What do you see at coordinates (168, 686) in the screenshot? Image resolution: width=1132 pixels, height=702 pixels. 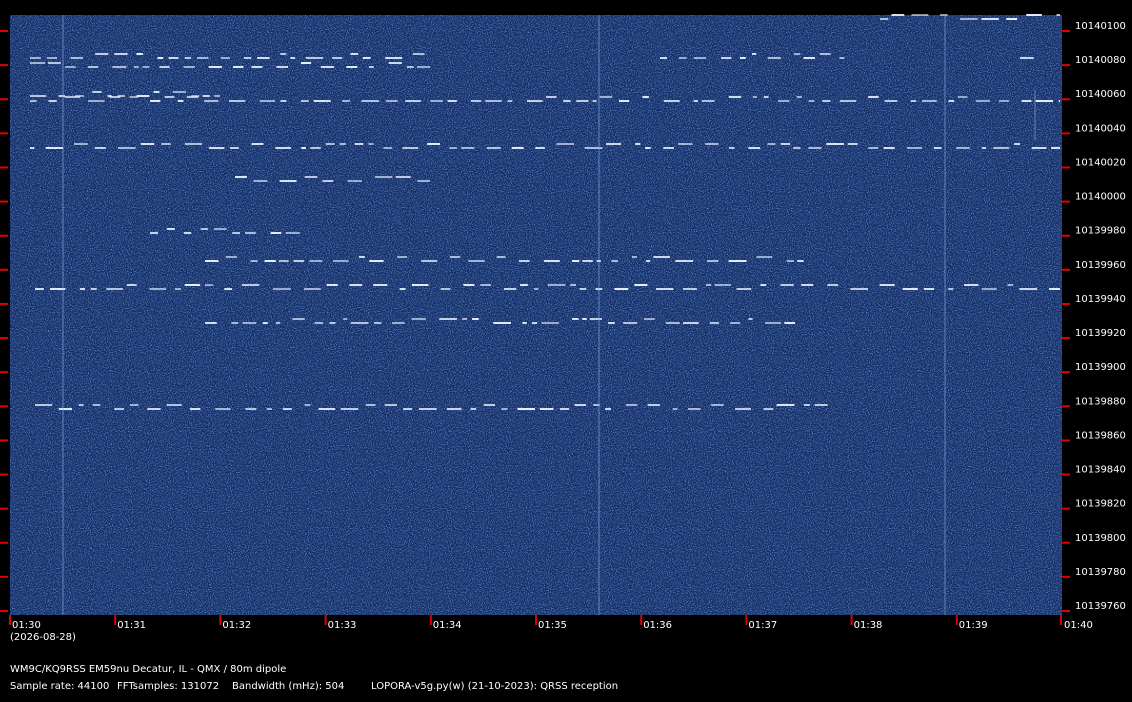 I see `fft-samples: FFTsamples: 131072` at bounding box center [168, 686].